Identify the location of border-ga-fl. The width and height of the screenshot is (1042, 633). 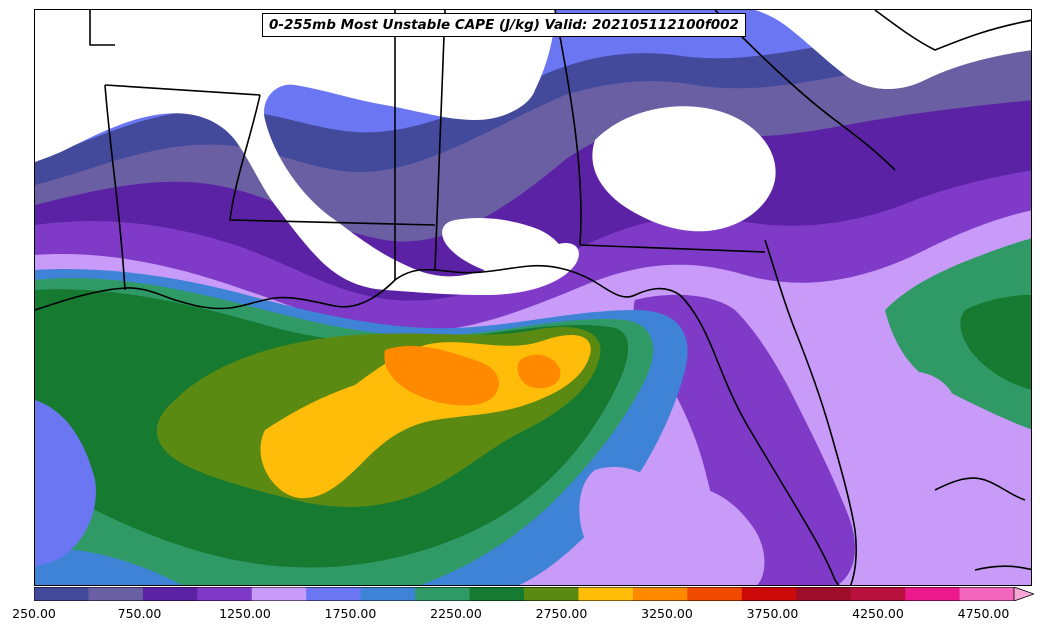
(672, 248).